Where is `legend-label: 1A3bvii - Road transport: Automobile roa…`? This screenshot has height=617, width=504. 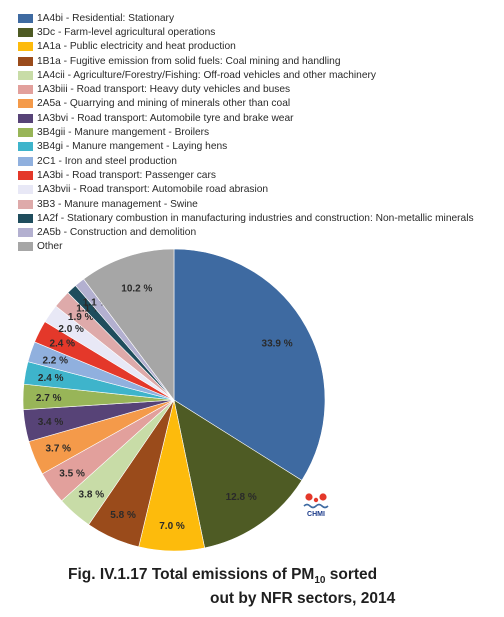 legend-label: 1A3bvii - Road transport: Automobile roa… is located at coordinates (153, 190).